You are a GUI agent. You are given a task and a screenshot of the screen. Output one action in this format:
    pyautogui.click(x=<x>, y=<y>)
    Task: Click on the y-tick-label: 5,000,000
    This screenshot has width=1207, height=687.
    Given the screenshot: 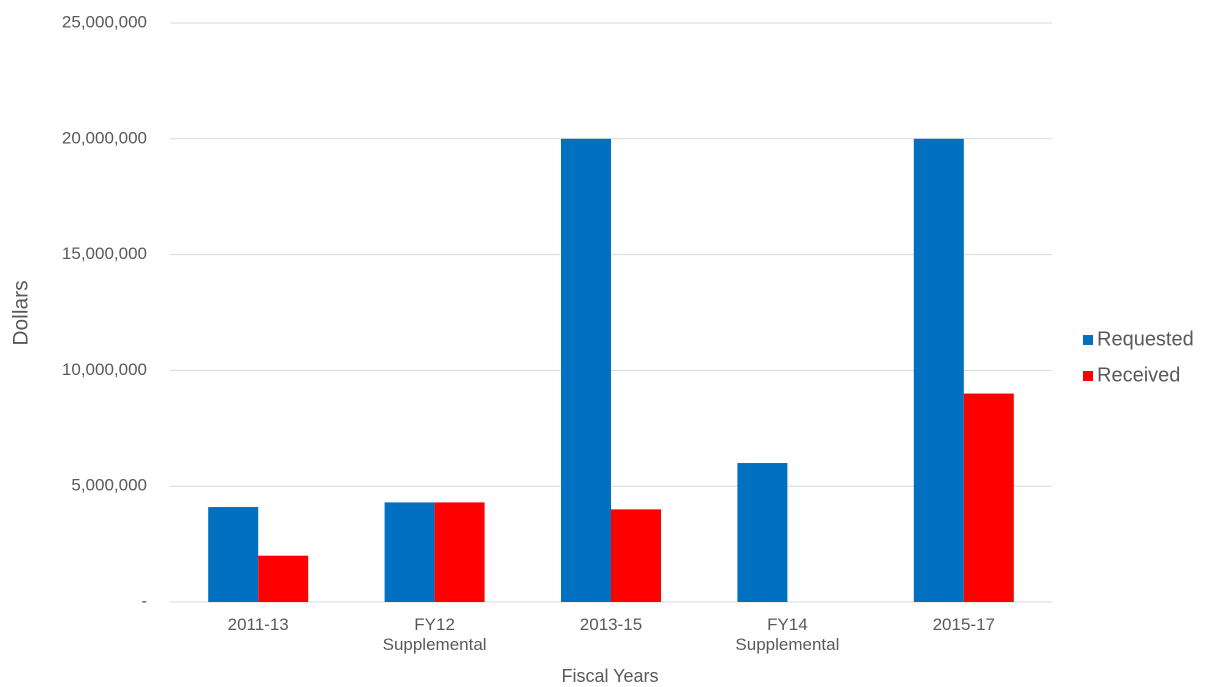 What is the action you would take?
    pyautogui.click(x=109, y=485)
    